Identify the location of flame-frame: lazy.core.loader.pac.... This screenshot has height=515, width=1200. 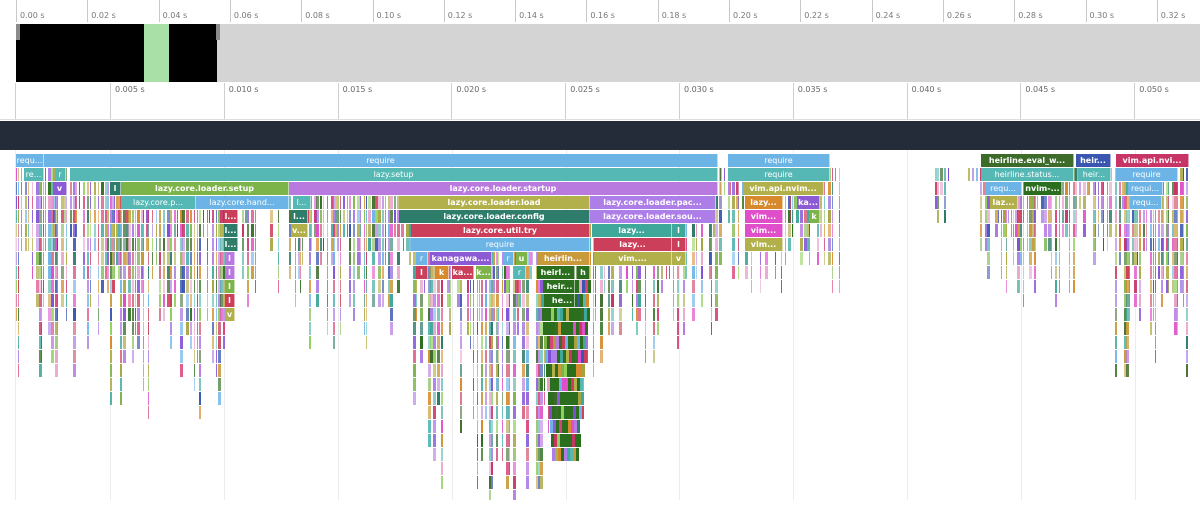
(653, 202).